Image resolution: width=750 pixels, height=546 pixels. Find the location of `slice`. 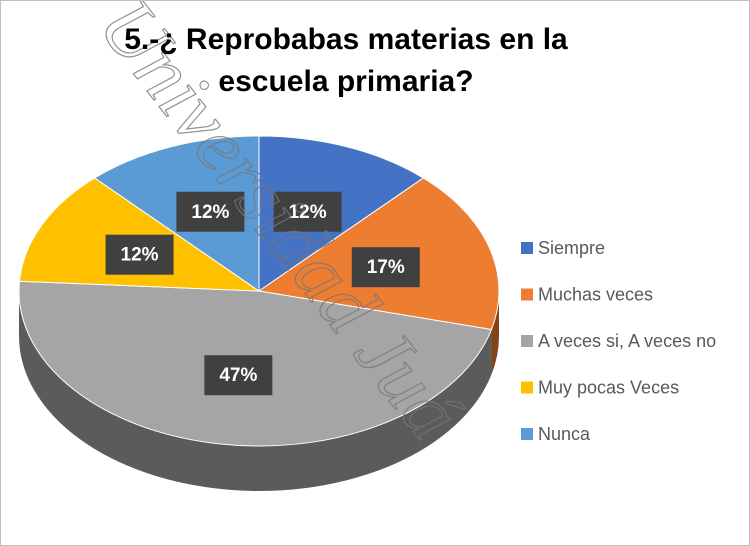

slice is located at coordinates (139, 234).